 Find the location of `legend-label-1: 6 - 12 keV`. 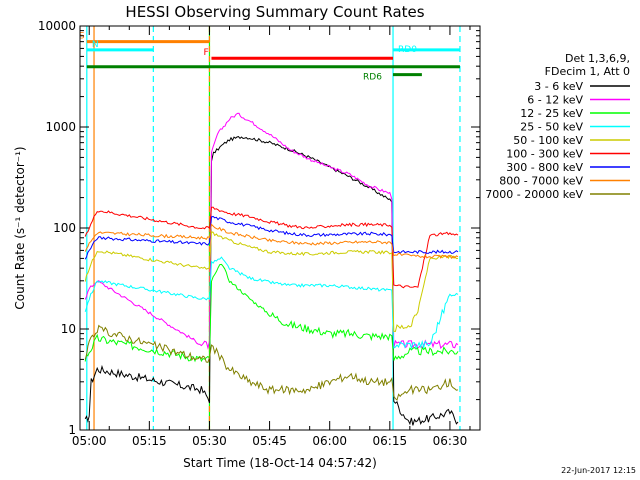

legend-label-1: 6 - 12 keV is located at coordinates (555, 100).